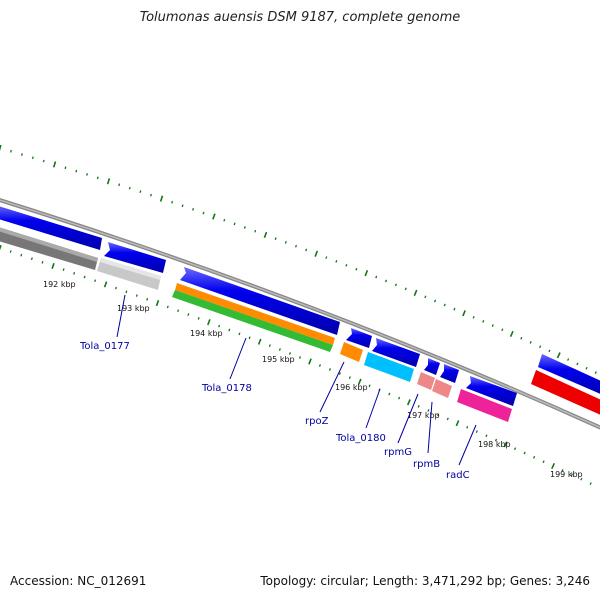 The image size is (600, 600). Describe the element at coordinates (423, 415) in the screenshot. I see `kbp-label: 197 kbp` at that location.